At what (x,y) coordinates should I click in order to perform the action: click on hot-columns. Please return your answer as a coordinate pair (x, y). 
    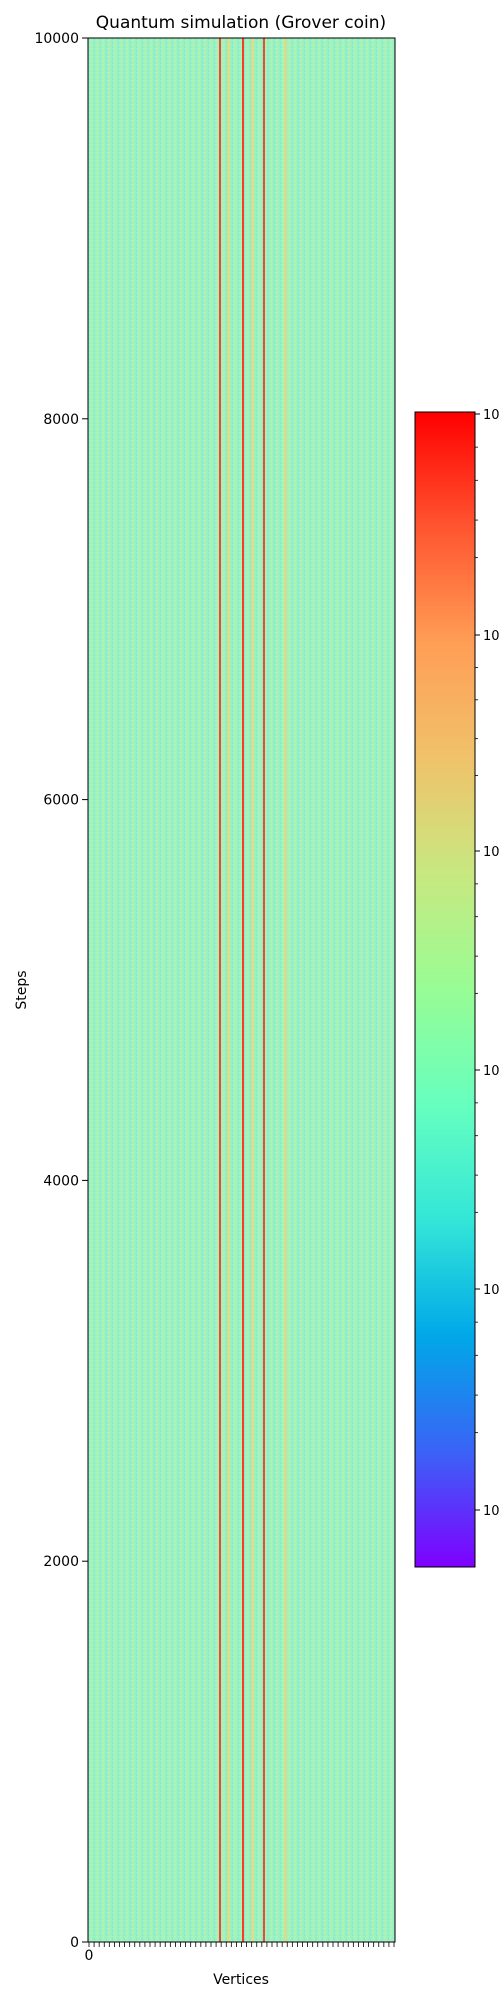
    Looking at the image, I should click on (253, 990).